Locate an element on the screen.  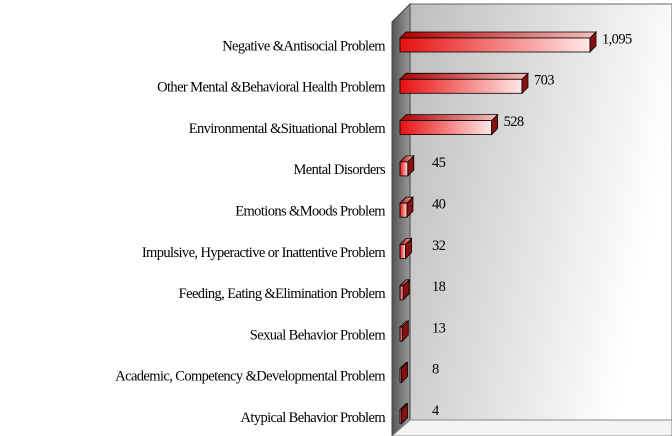
category-label: Atypical Behavior Problem is located at coordinates (314, 418).